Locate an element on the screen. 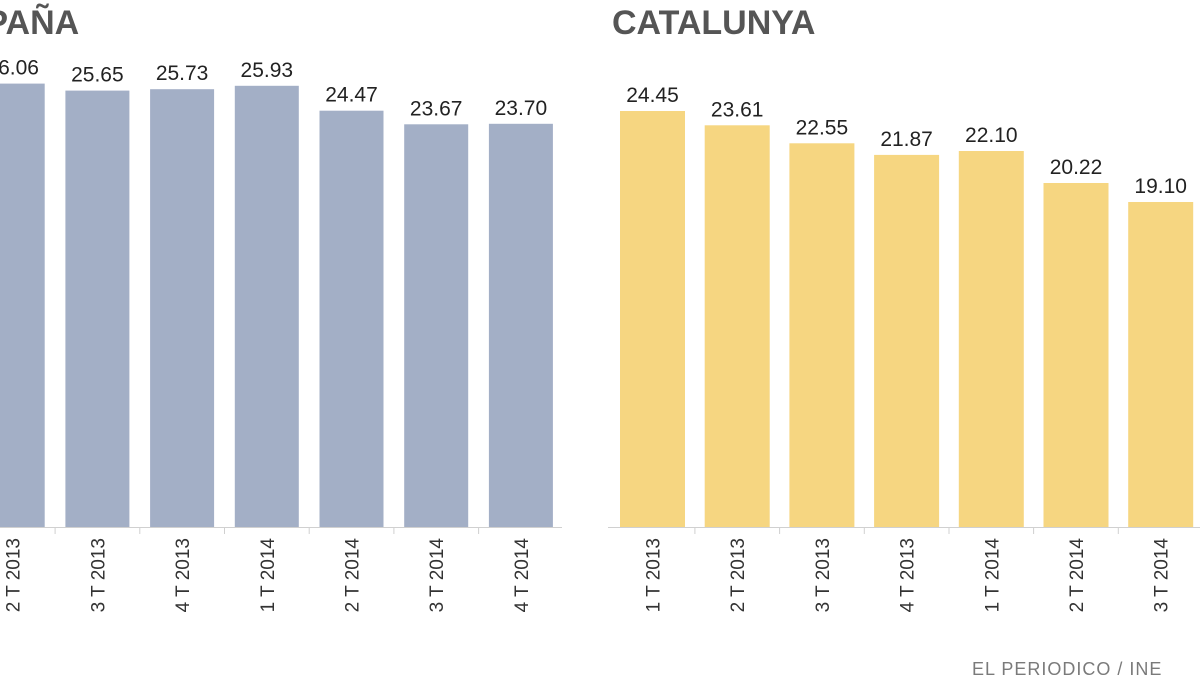 This screenshot has width=1200, height=675. tick-label-catalunya: 4 T 2013 is located at coordinates (908, 575).